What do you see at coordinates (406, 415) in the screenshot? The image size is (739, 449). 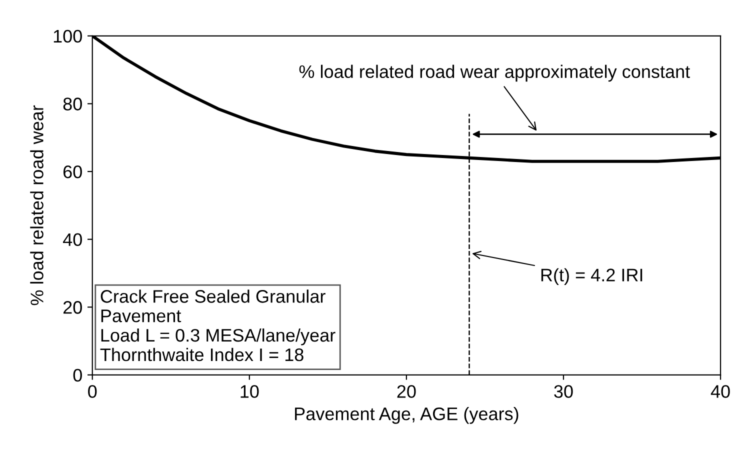 I see `x-axis-title: Pavement Age, AGE (years)` at bounding box center [406, 415].